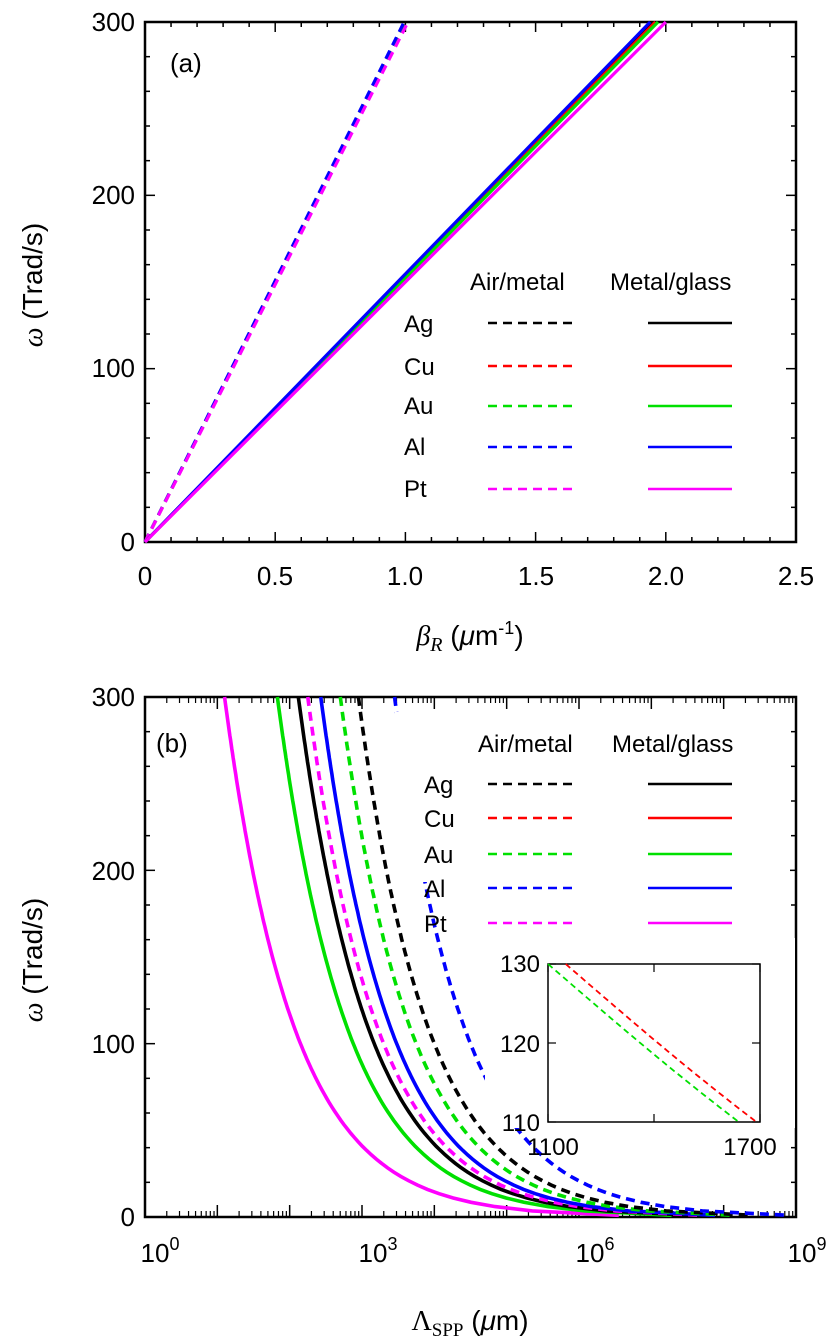 The width and height of the screenshot is (830, 1342). What do you see at coordinates (520, 964) in the screenshot?
I see `inset-ytick-label: 130` at bounding box center [520, 964].